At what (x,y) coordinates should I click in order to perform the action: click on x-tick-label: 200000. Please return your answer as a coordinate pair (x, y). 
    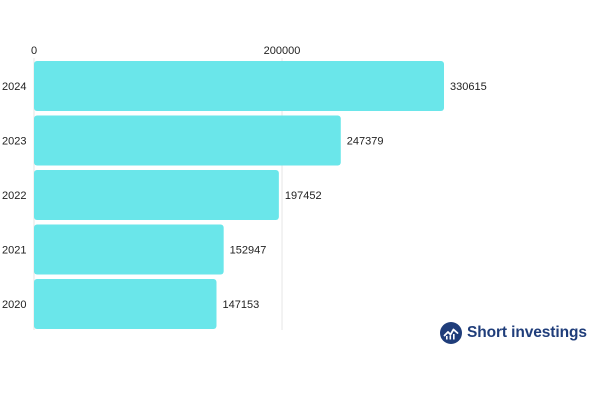
    Looking at the image, I should click on (282, 51).